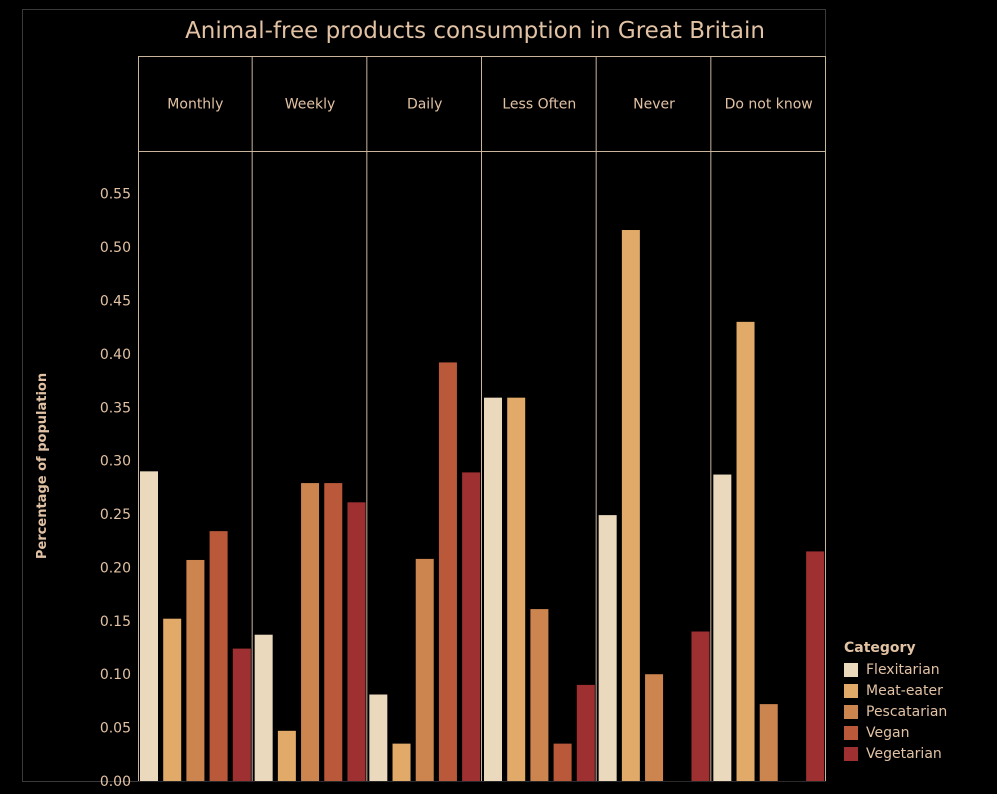 The width and height of the screenshot is (997, 794). I want to click on bar-monthly-pescatarian, so click(195, 670).